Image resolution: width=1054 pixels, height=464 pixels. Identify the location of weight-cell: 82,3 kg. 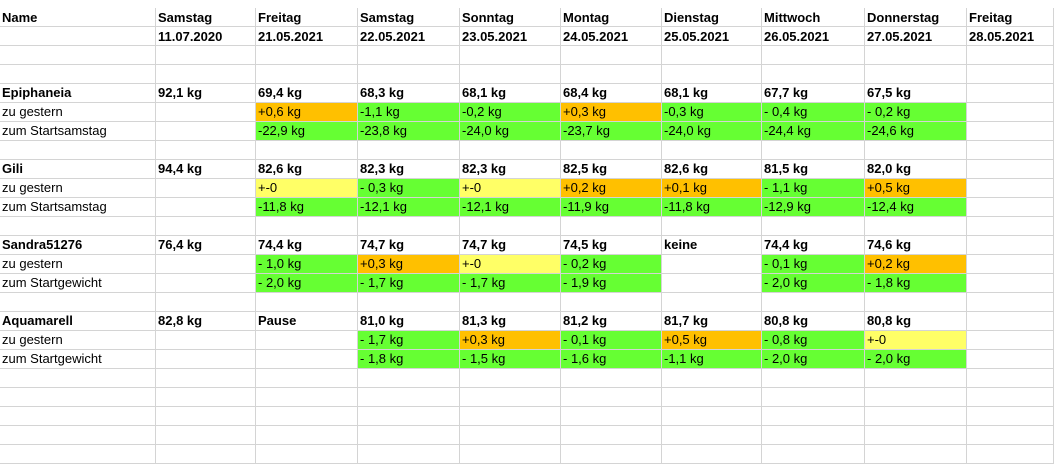
(409, 169).